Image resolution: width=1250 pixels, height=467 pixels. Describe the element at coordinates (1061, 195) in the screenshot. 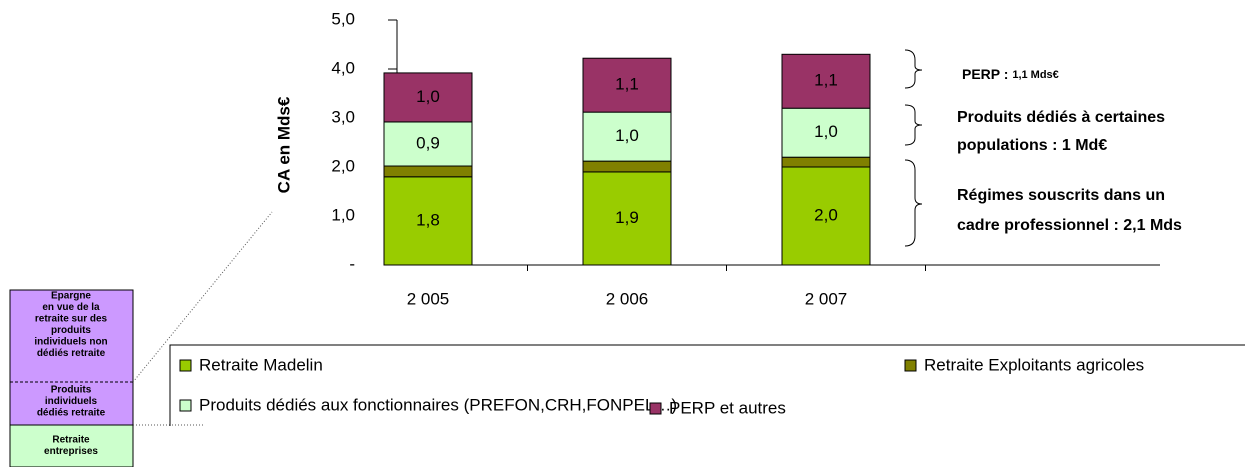

I see `annotation: Régimes souscrits dans un` at that location.